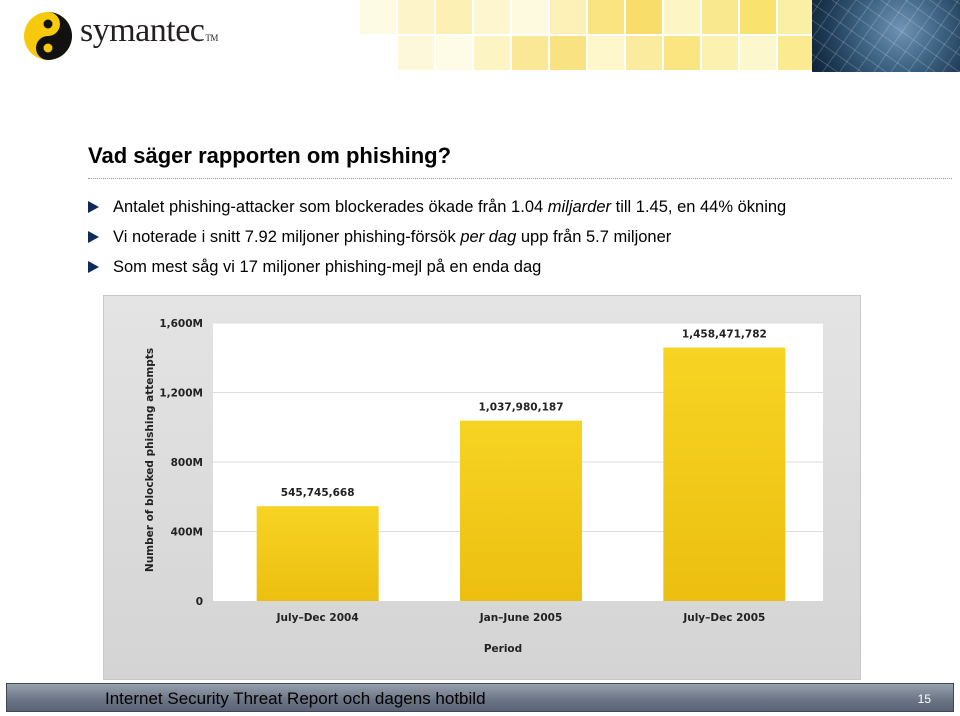  I want to click on page-number: 15, so click(924, 699).